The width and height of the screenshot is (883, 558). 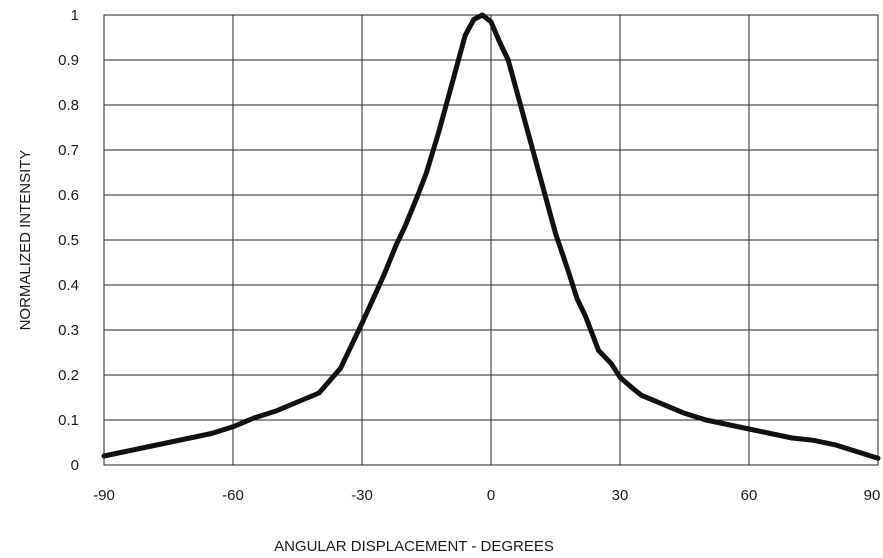 I want to click on y-tick-label: 0.8, so click(x=68, y=105).